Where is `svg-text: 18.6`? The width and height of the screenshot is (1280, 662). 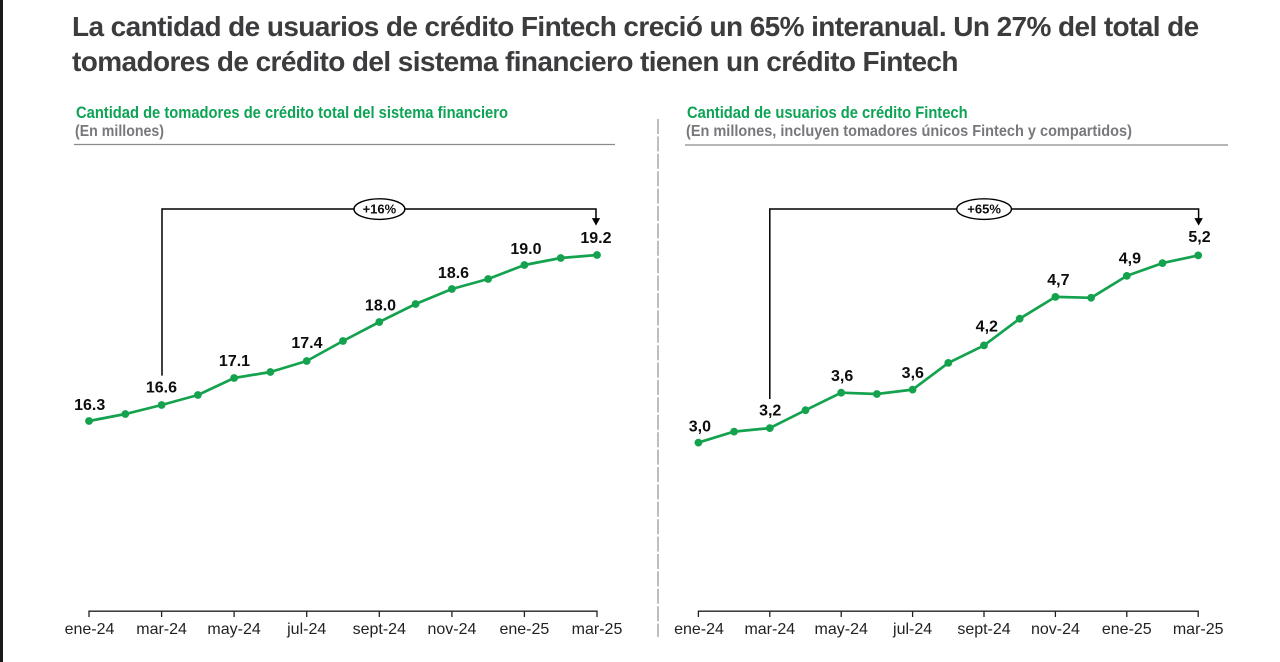 svg-text: 18.6 is located at coordinates (453, 273).